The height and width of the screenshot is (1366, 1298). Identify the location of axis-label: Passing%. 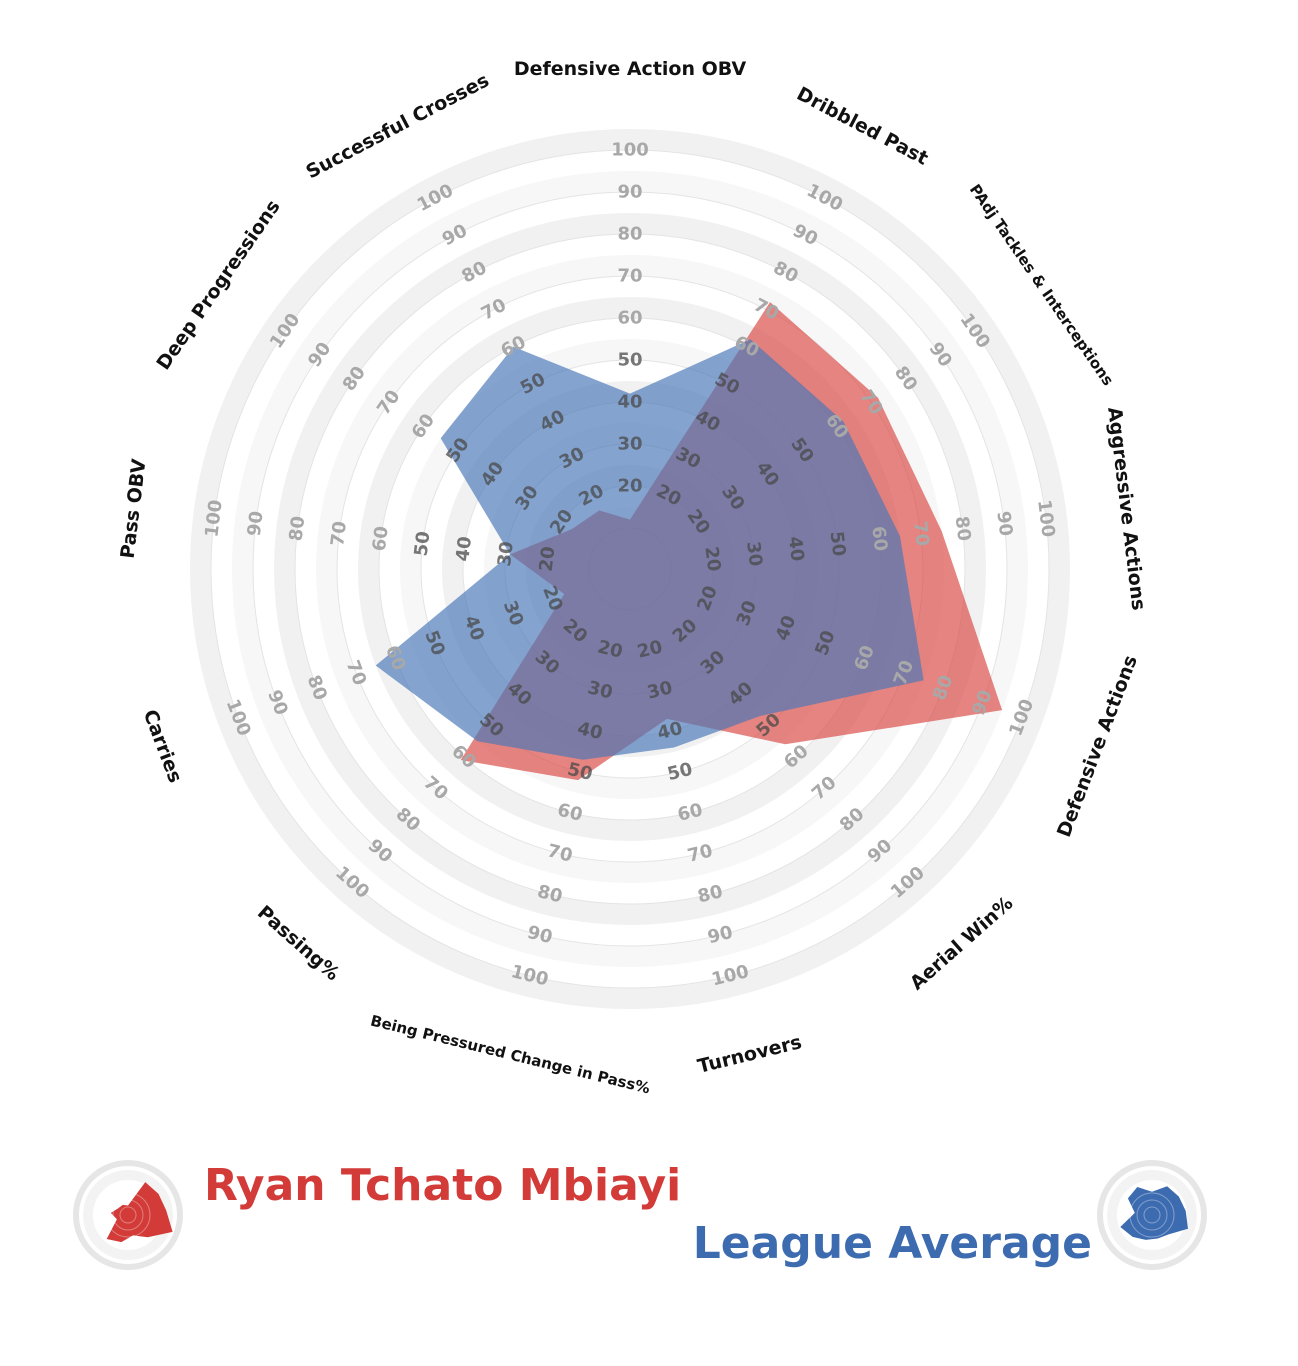
(298, 943).